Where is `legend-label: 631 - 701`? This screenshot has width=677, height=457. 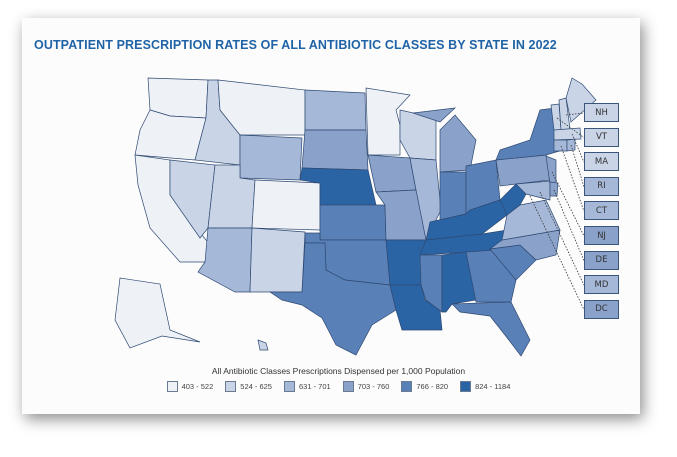 legend-label: 631 - 701 is located at coordinates (314, 386).